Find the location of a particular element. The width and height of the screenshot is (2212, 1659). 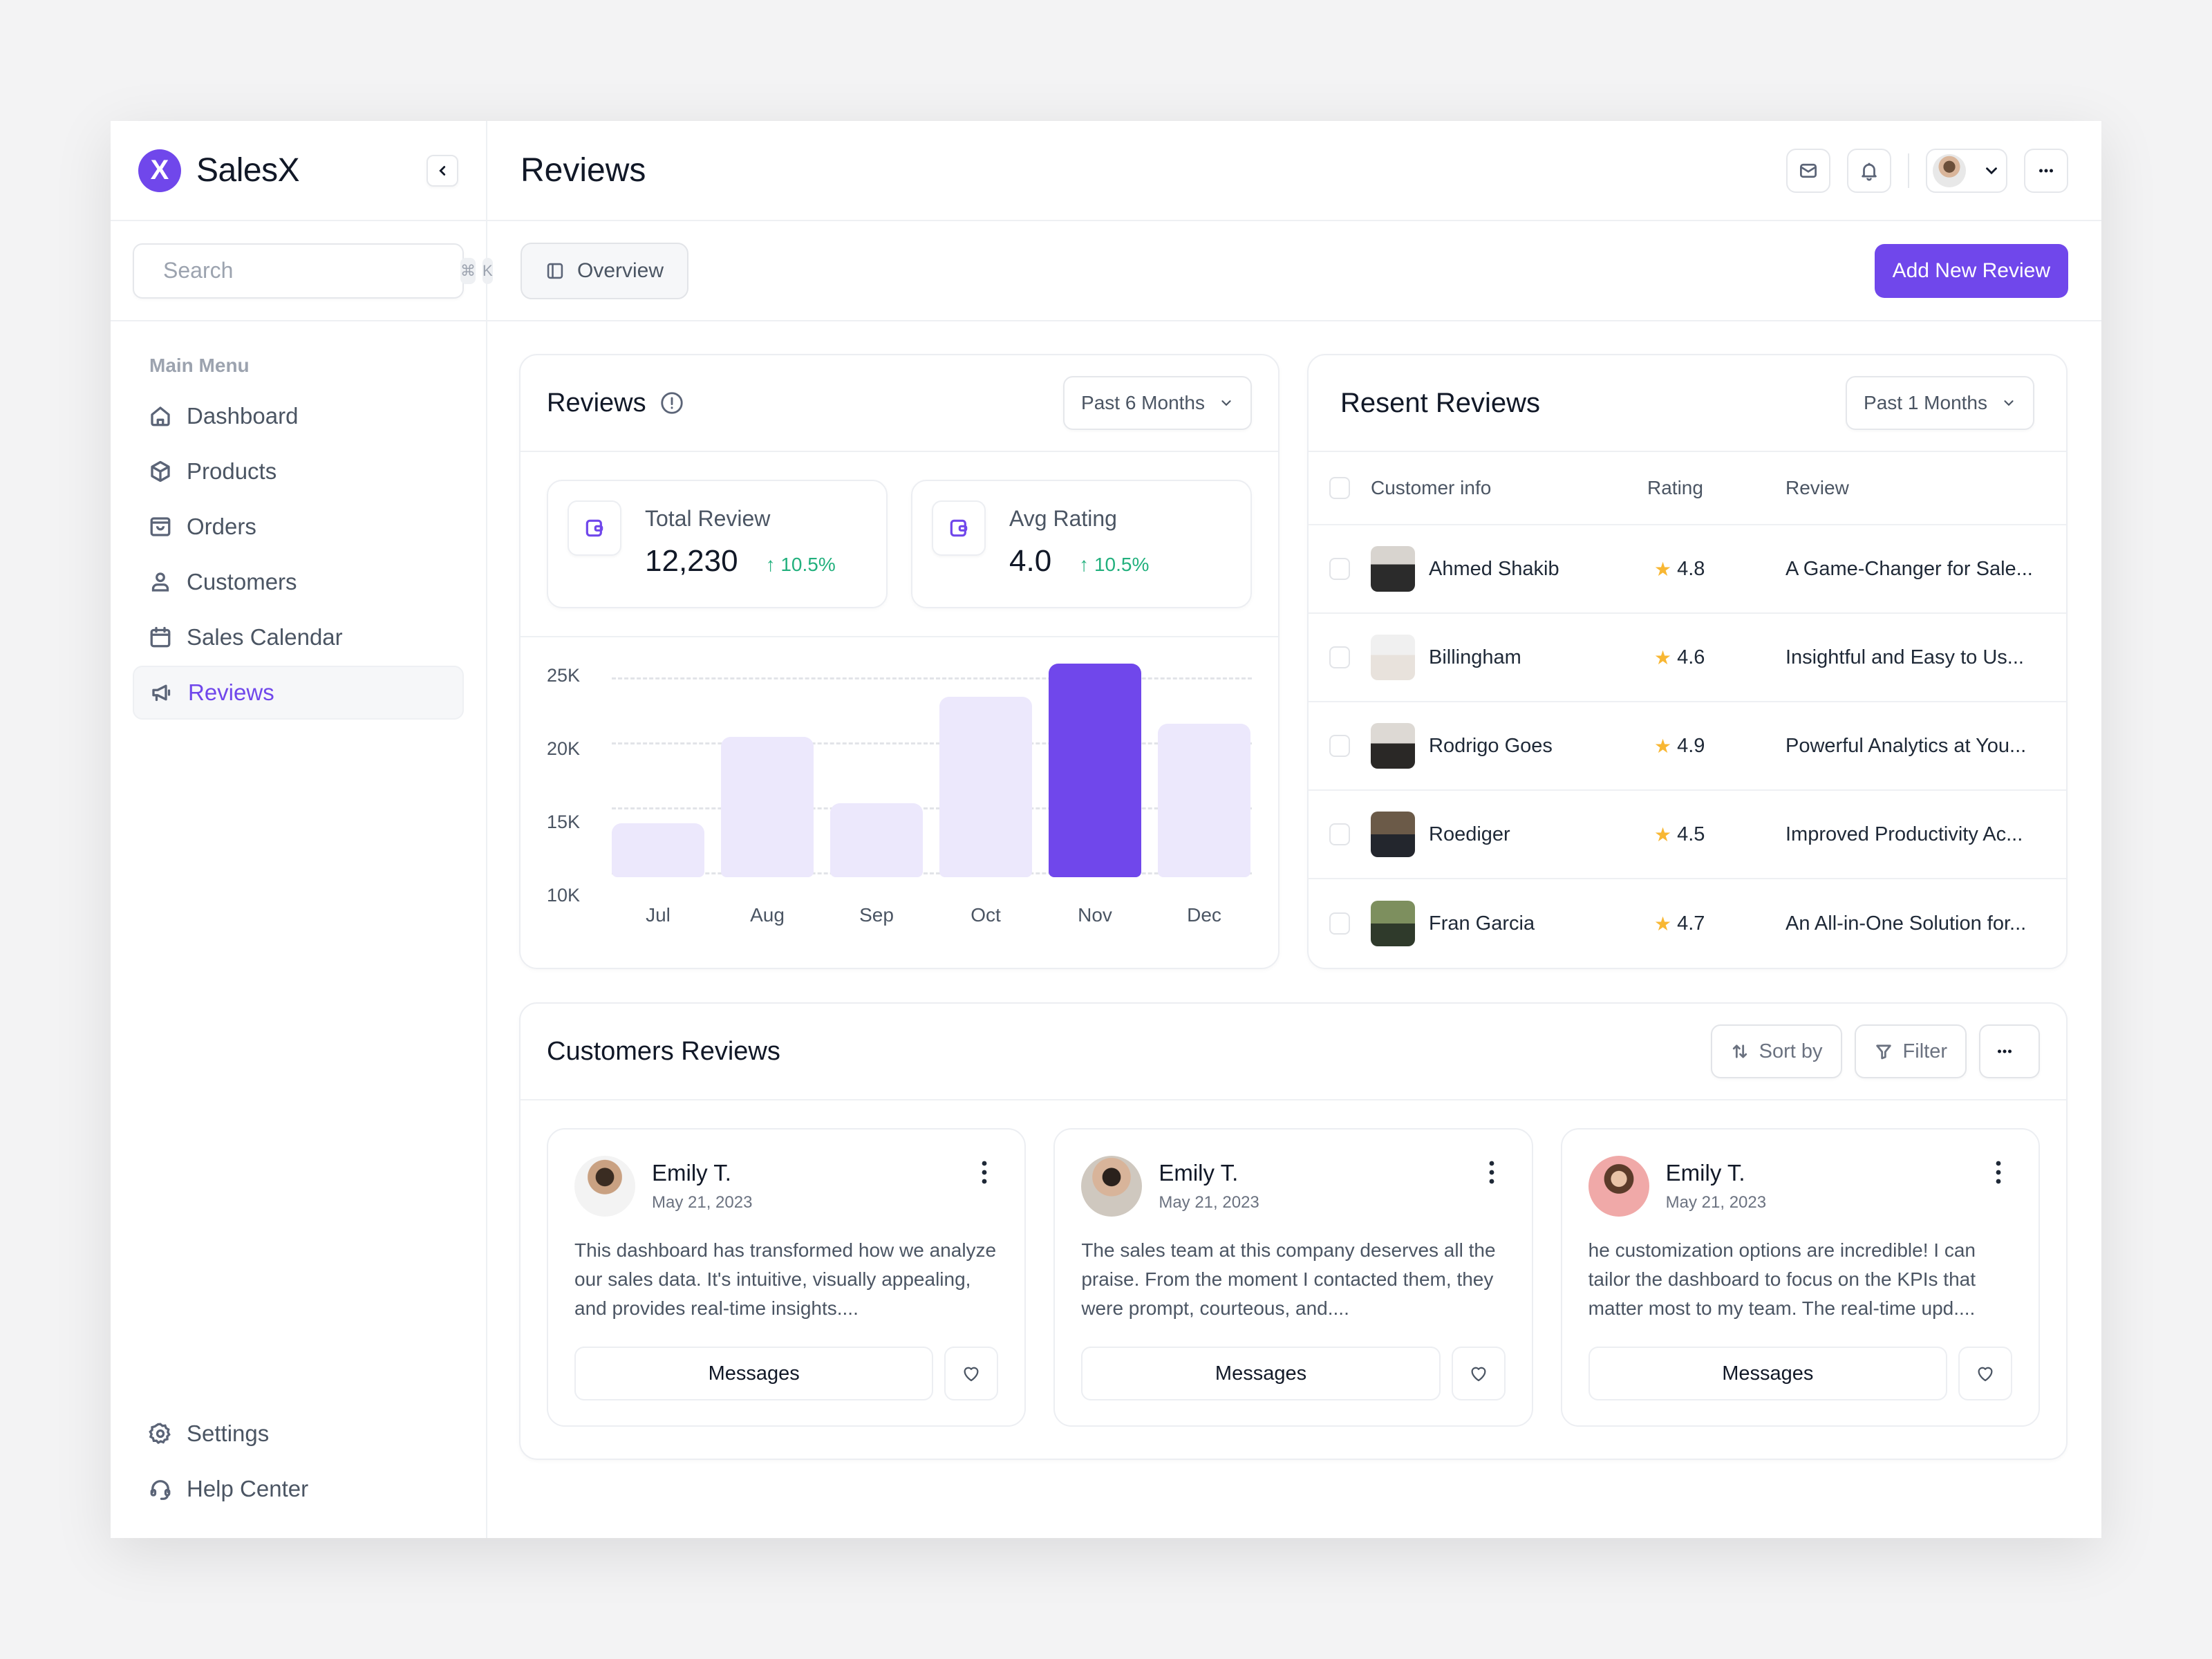

reviews-range-dropdown: Past 6 Months is located at coordinates (1157, 403).